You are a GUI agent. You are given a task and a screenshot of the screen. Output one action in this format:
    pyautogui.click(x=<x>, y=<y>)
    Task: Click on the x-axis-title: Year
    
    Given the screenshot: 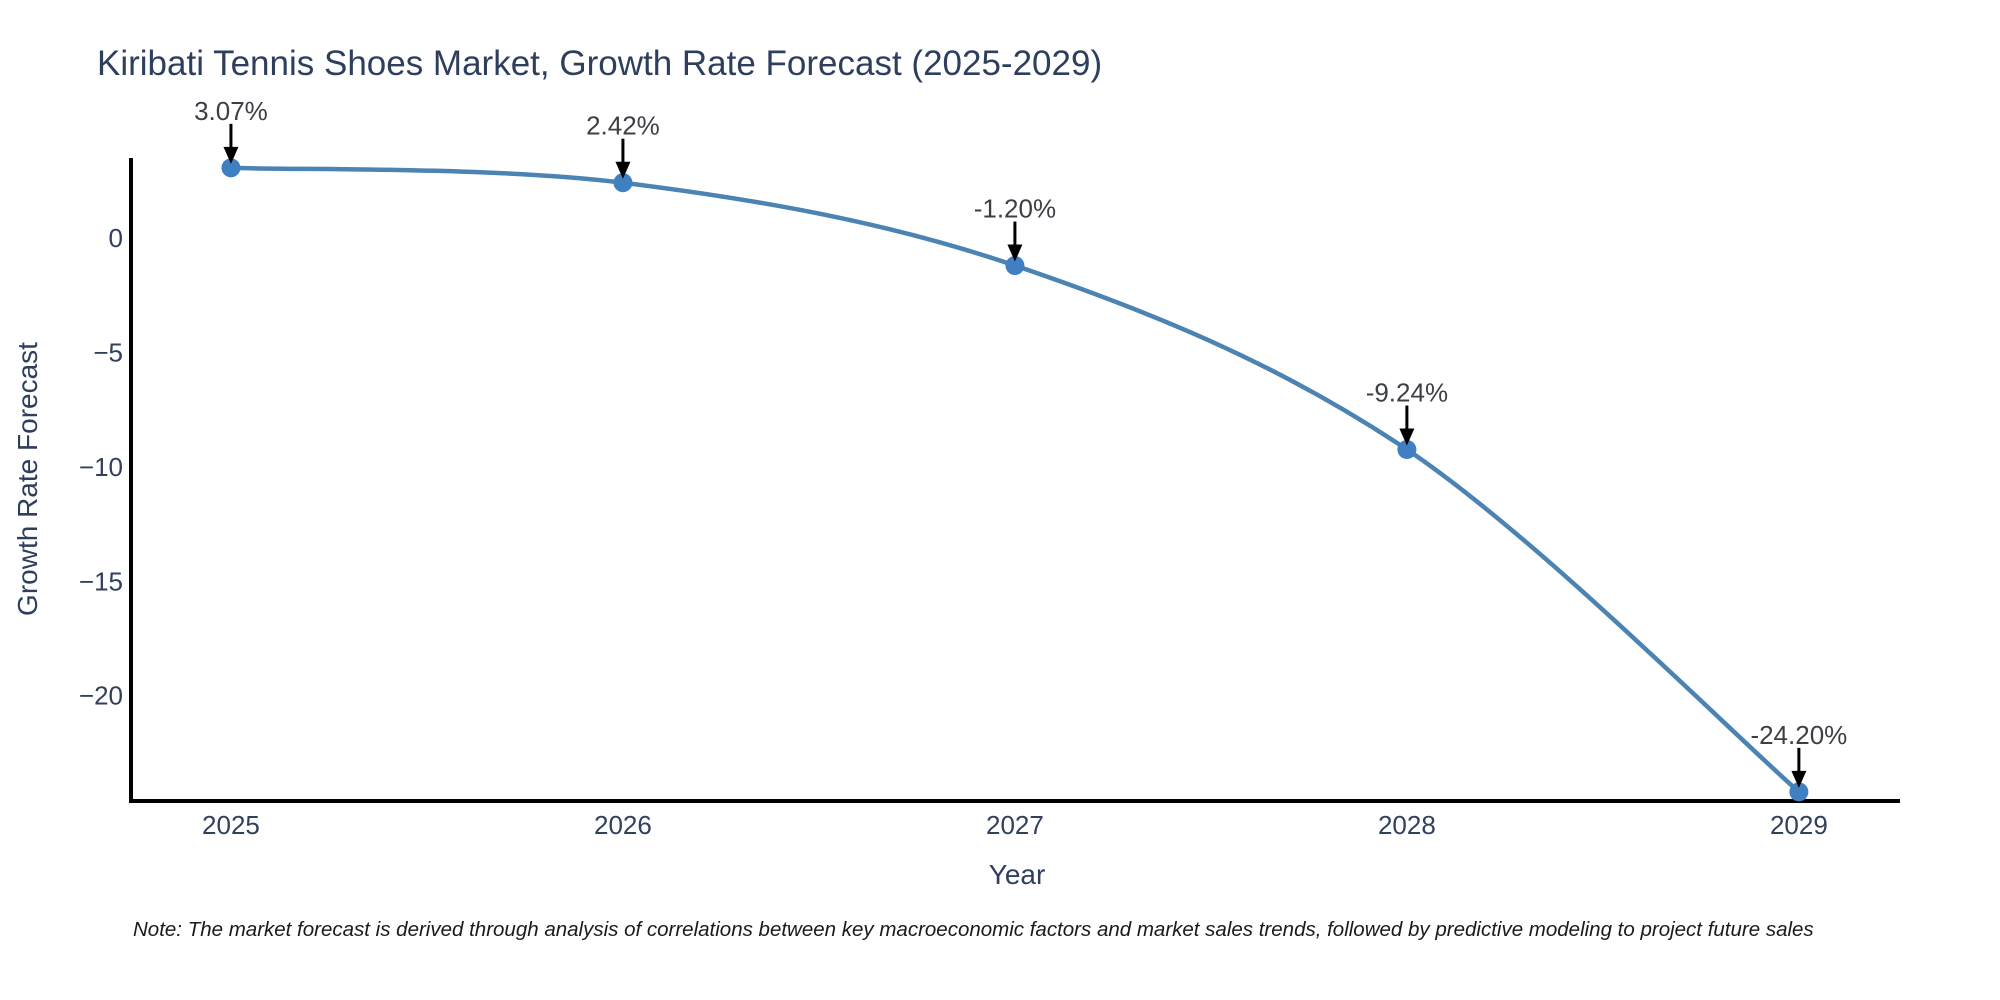 What is the action you would take?
    pyautogui.click(x=1017, y=874)
    